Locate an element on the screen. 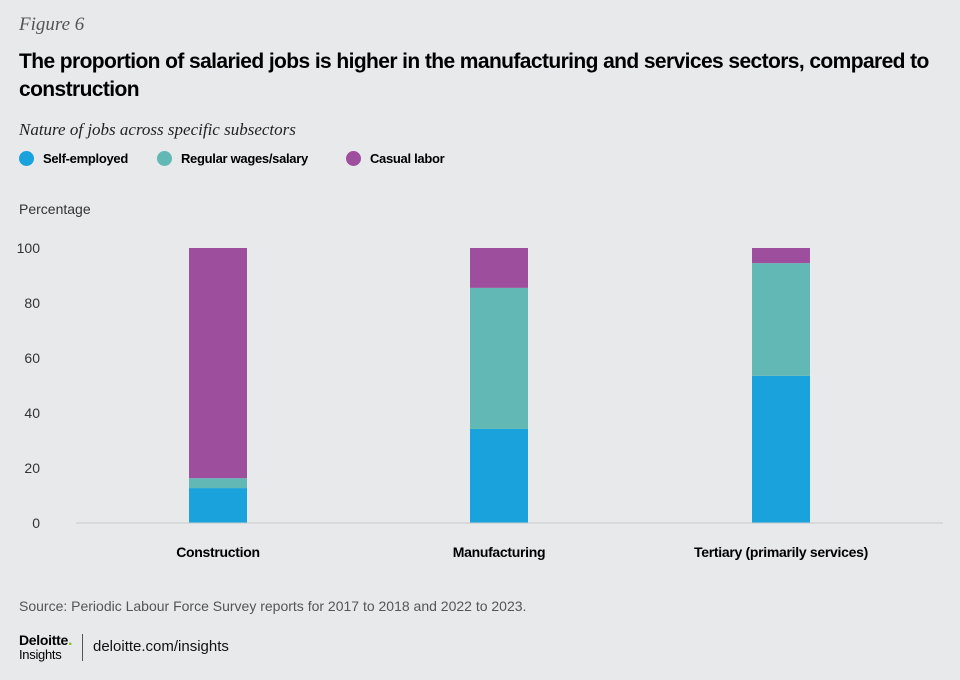 This screenshot has height=680, width=960. footer-divider is located at coordinates (82, 647).